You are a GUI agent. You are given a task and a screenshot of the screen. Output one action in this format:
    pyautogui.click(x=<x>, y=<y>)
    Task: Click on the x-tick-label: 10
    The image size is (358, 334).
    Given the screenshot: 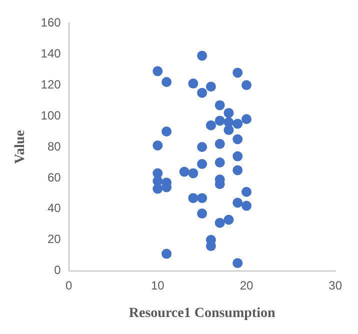 What is the action you would take?
    pyautogui.click(x=157, y=285)
    